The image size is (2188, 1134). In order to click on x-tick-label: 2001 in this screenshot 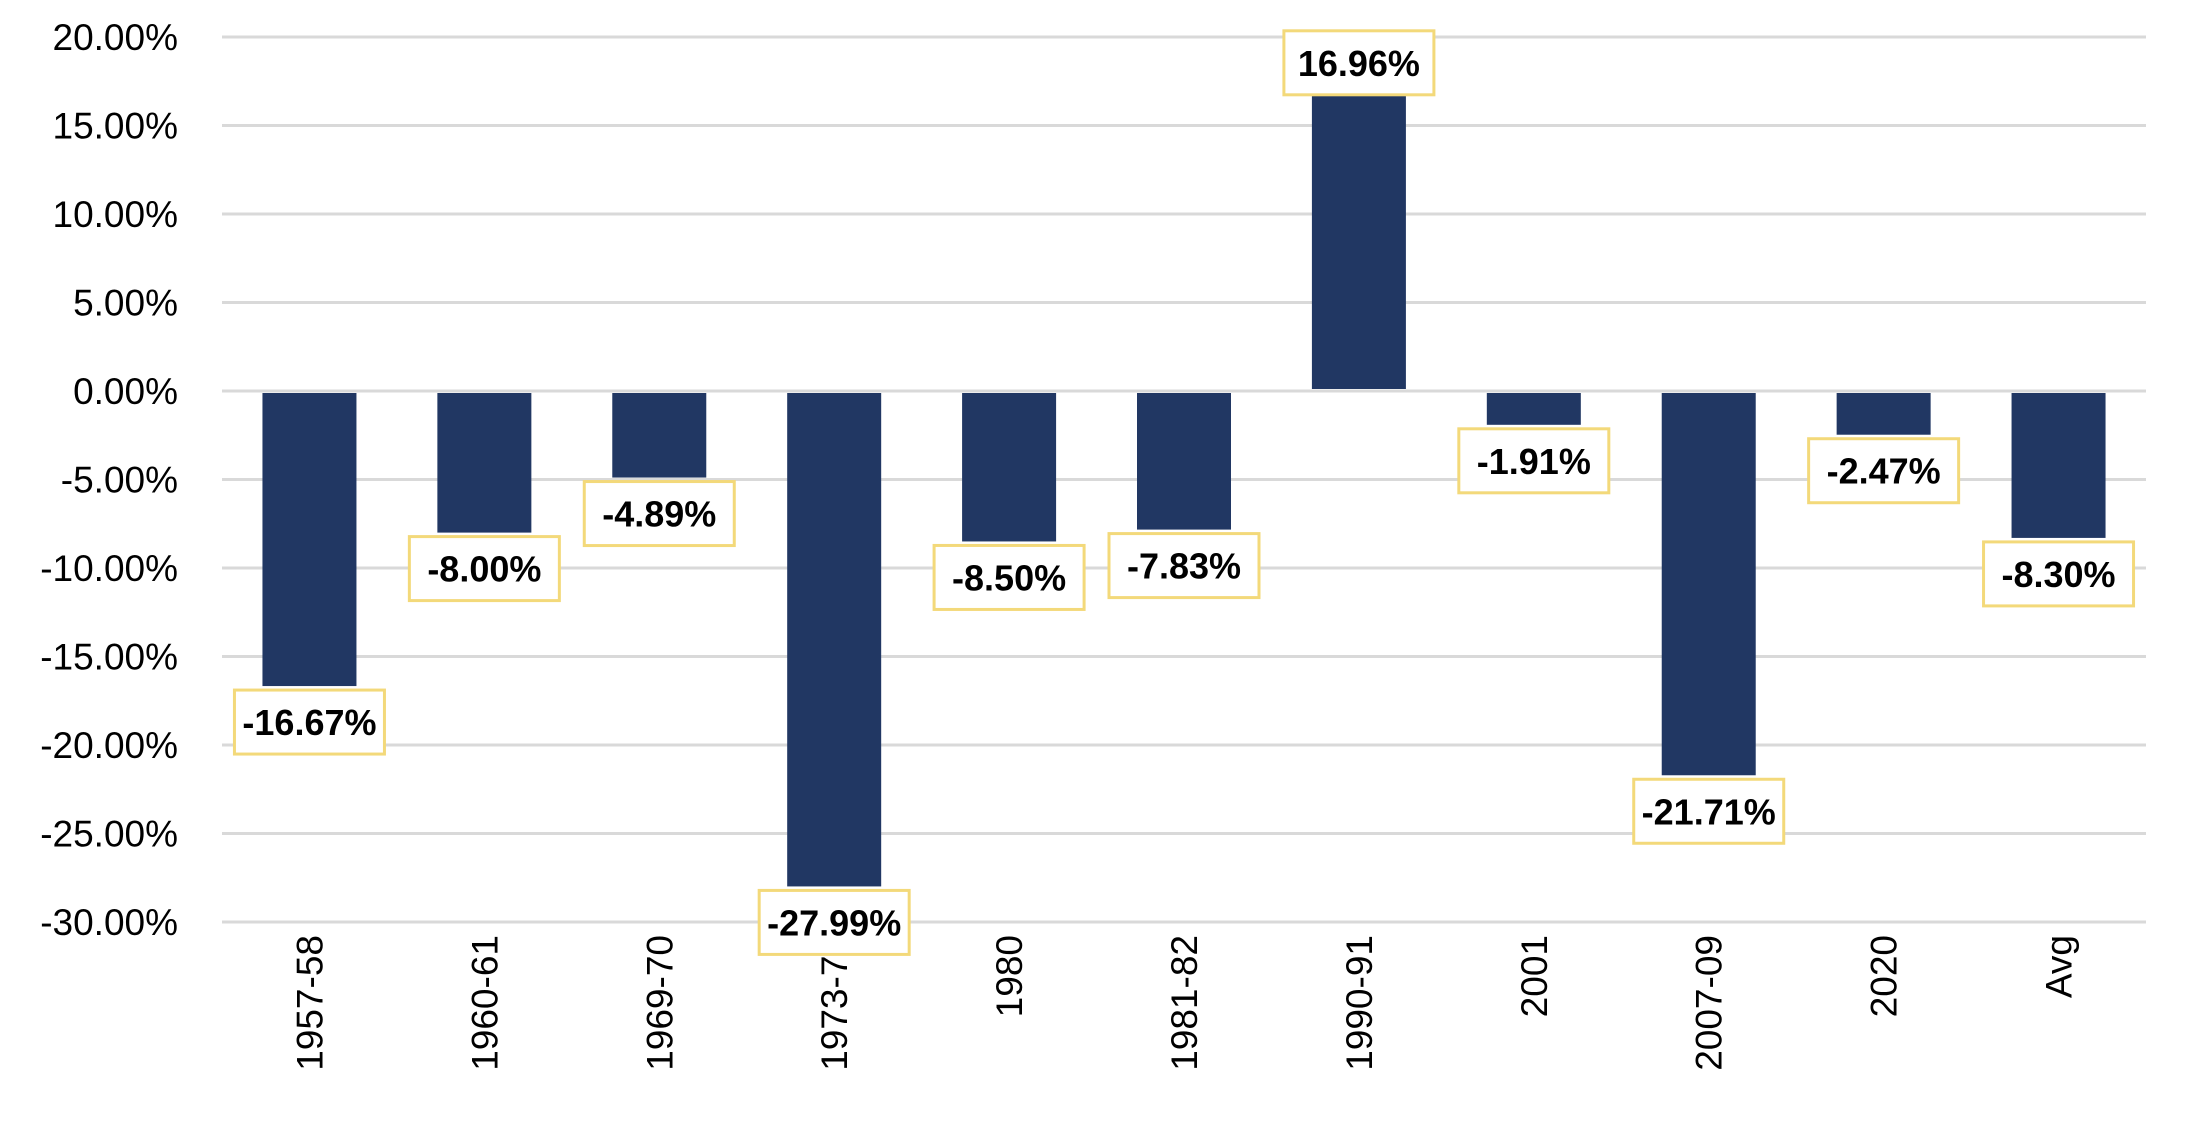, I will do `click(1534, 976)`.